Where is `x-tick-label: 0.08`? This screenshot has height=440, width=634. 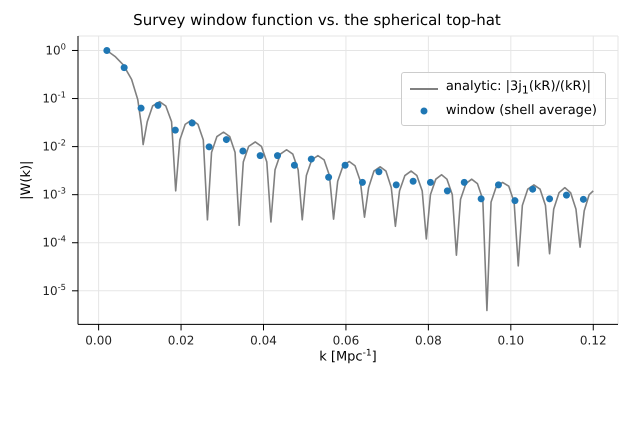 x-tick-label: 0.08 is located at coordinates (428, 340).